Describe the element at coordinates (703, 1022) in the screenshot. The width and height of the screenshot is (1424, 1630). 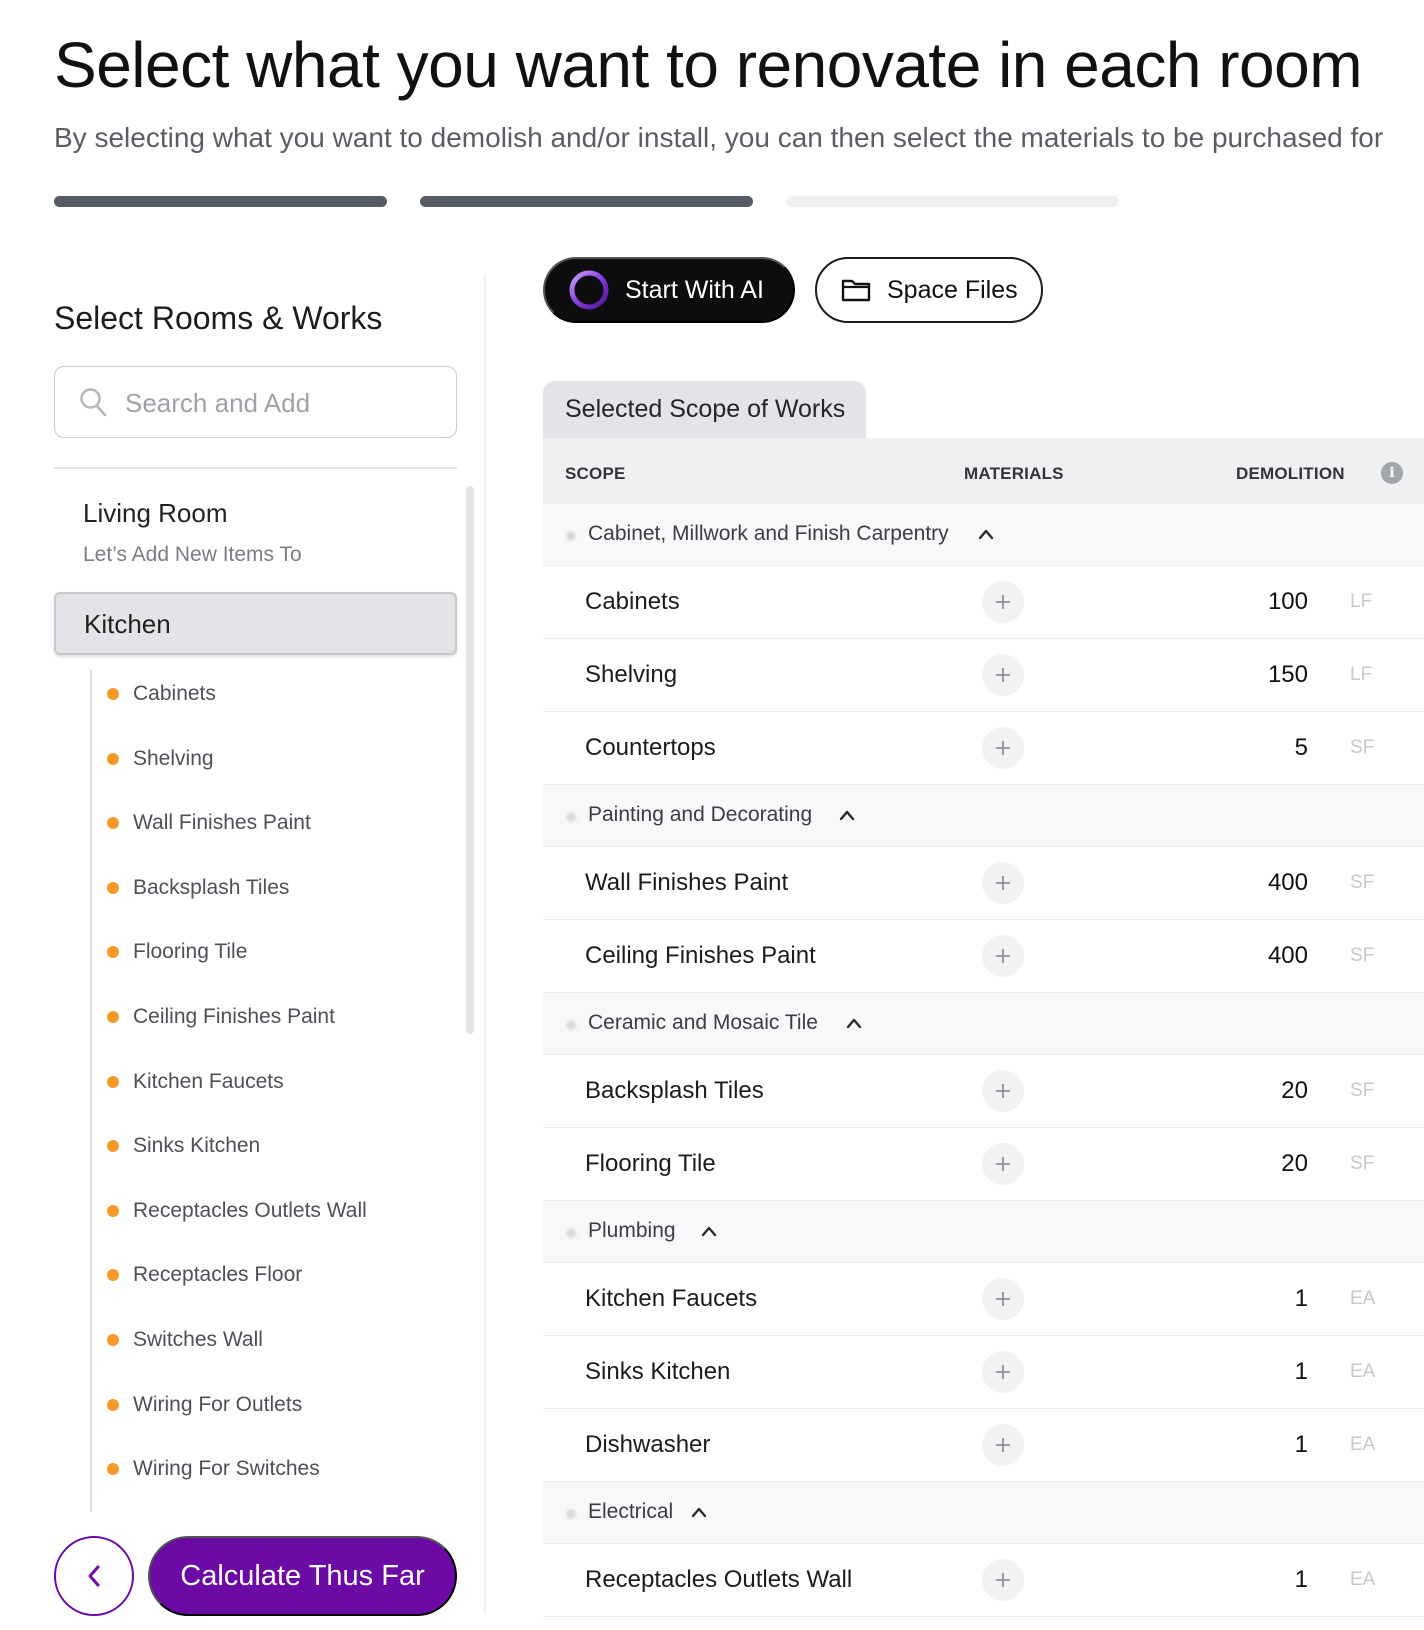
I see `group-name: Ceramic and Mosaic Tile` at that location.